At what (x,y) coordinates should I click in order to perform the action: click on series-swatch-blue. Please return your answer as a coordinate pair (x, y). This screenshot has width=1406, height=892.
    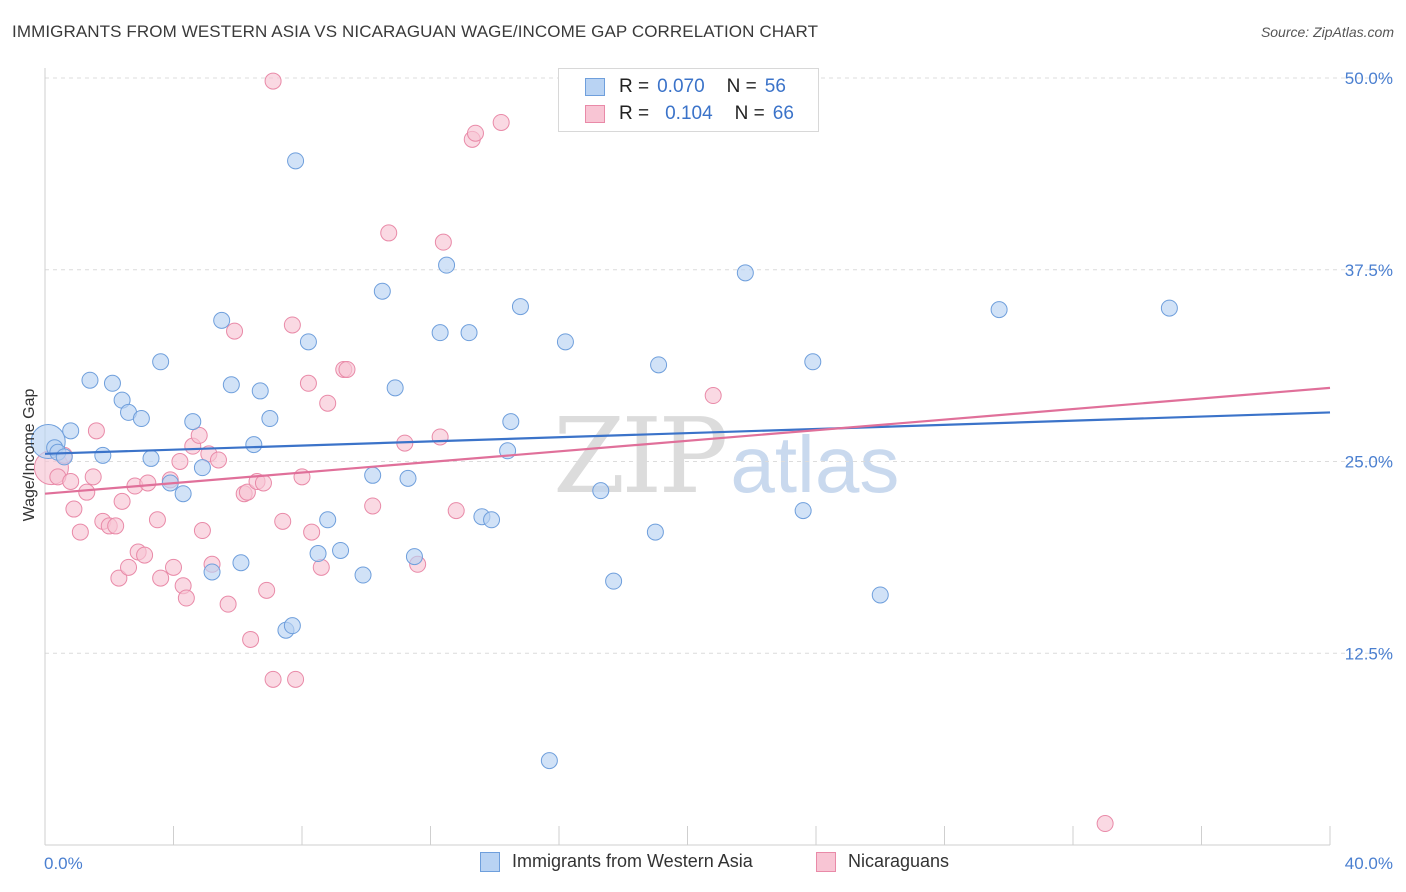
    Looking at the image, I should click on (490, 861).